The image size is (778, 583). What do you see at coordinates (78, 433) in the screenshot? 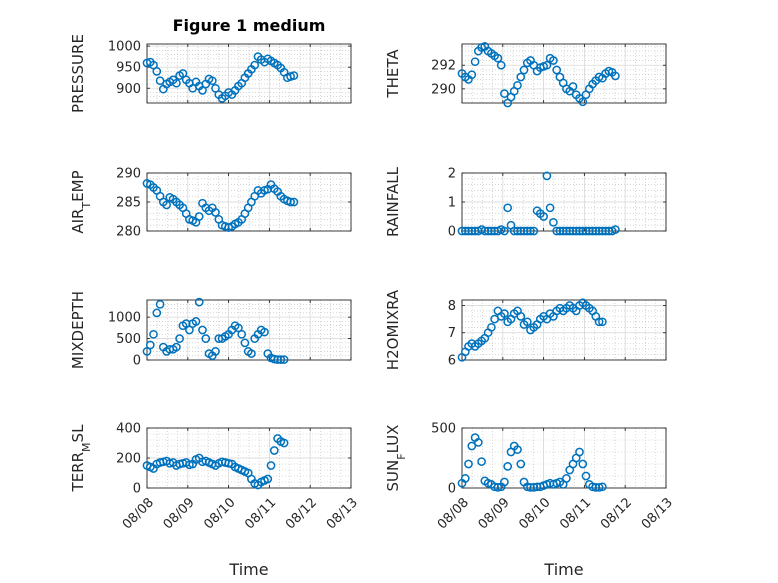
I see `y-axis-label-part: SL` at bounding box center [78, 433].